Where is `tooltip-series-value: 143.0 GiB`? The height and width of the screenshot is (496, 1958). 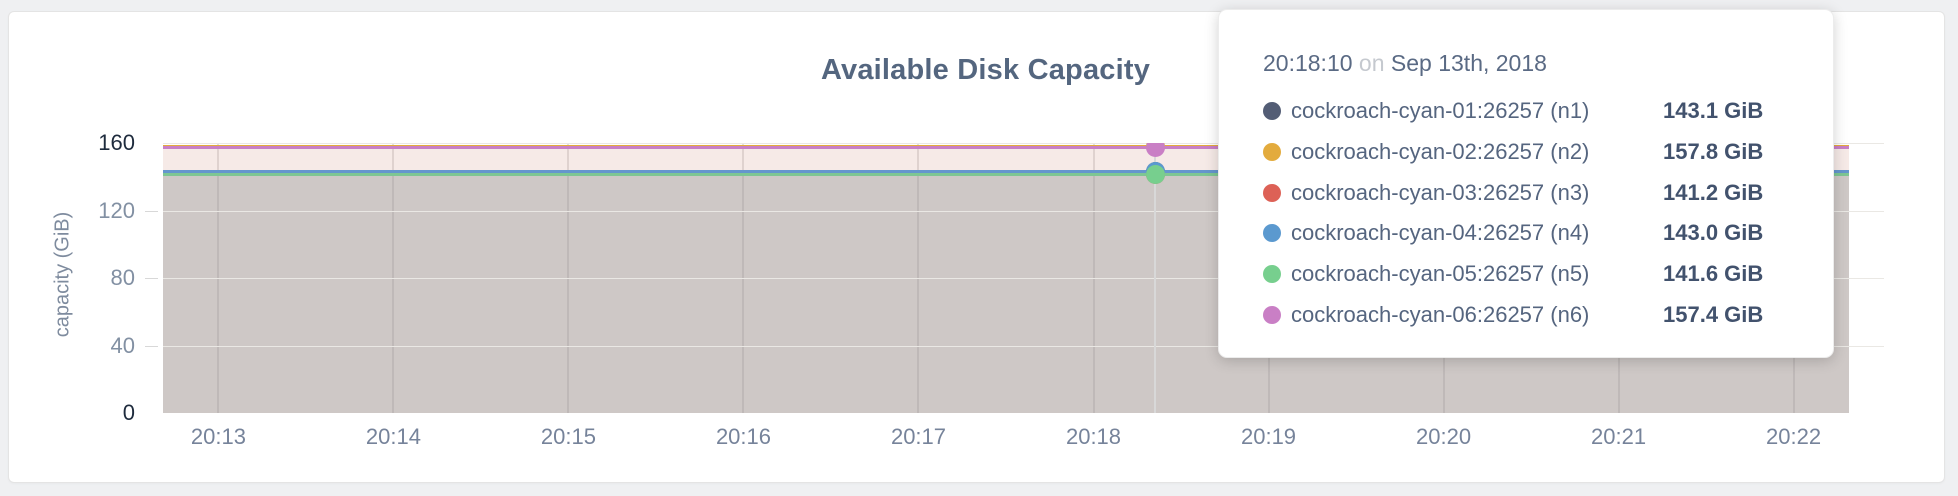
tooltip-series-value: 143.0 GiB is located at coordinates (1713, 233).